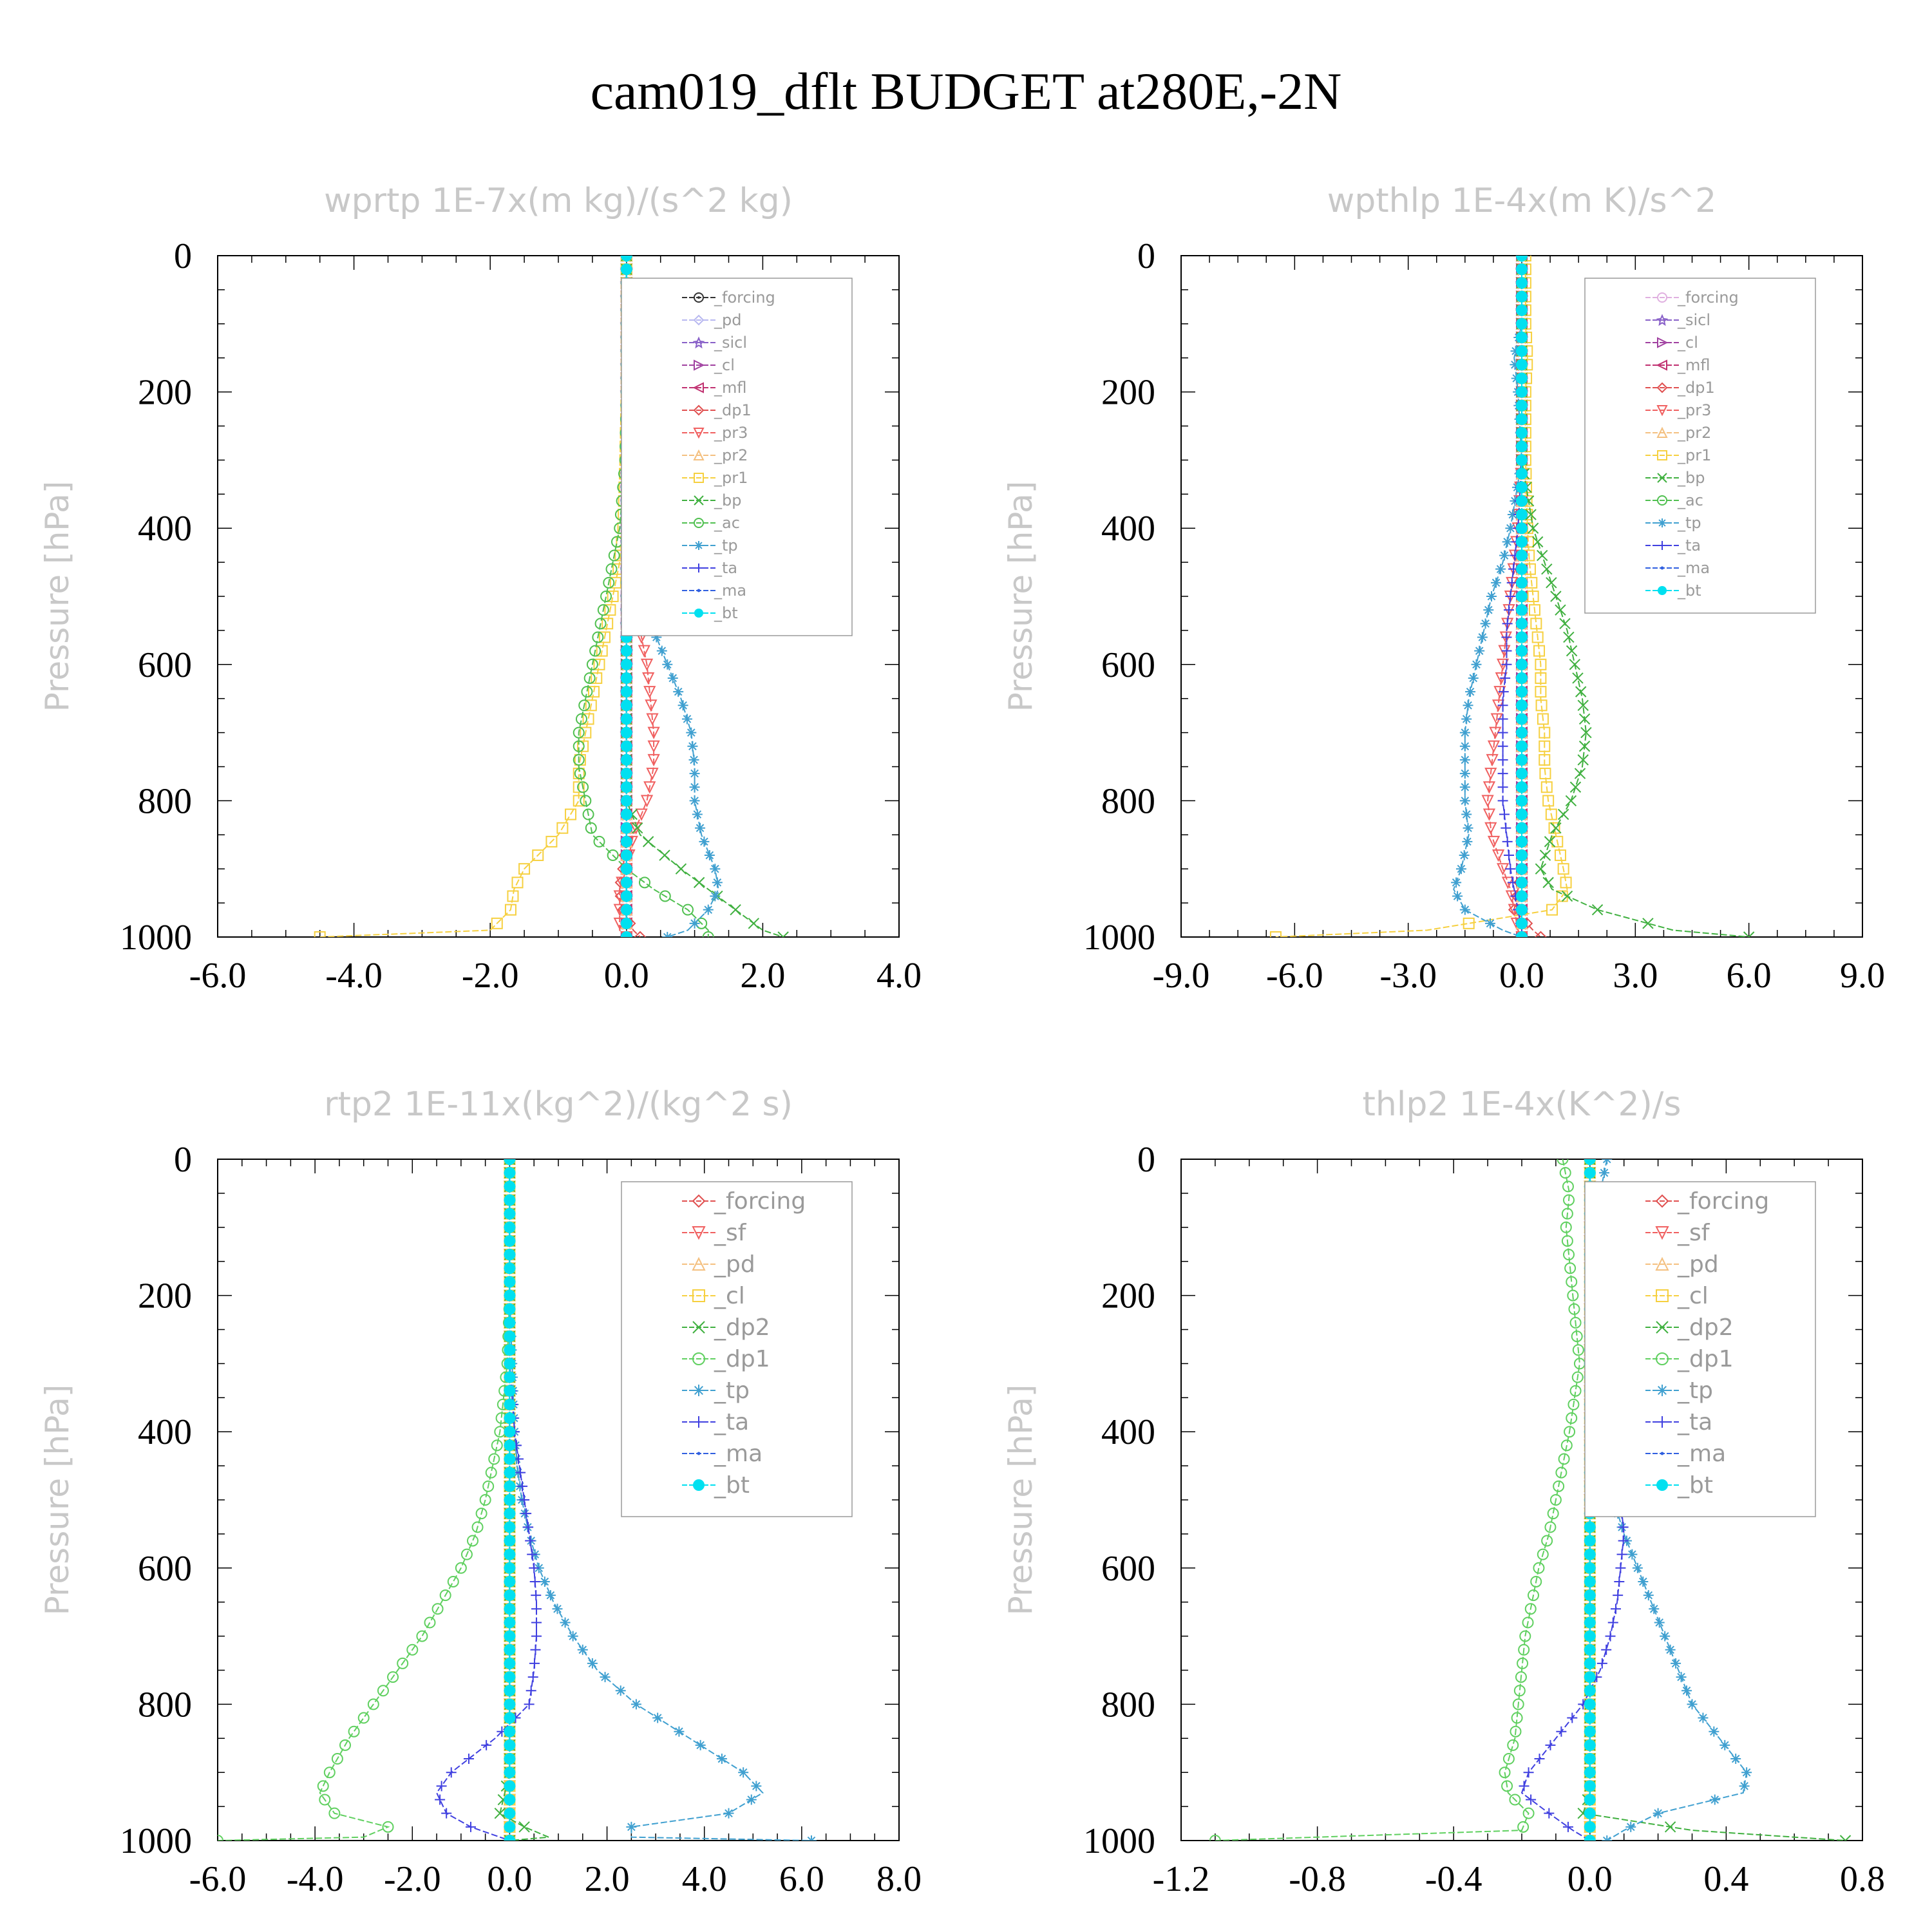 The width and height of the screenshot is (1932, 1932). Describe the element at coordinates (1128, 1569) in the screenshot. I see `y-tick-label: 600` at that location.